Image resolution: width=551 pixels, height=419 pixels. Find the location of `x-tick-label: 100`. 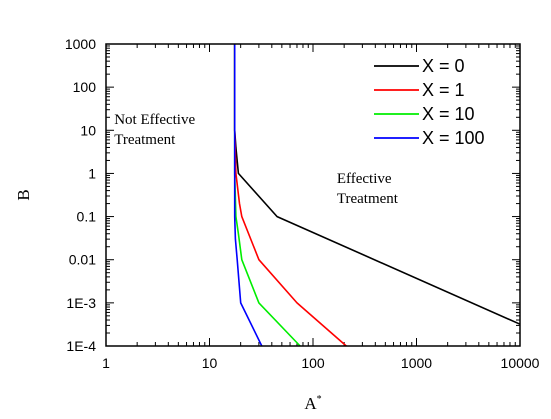

x-tick-label: 100 is located at coordinates (313, 363).